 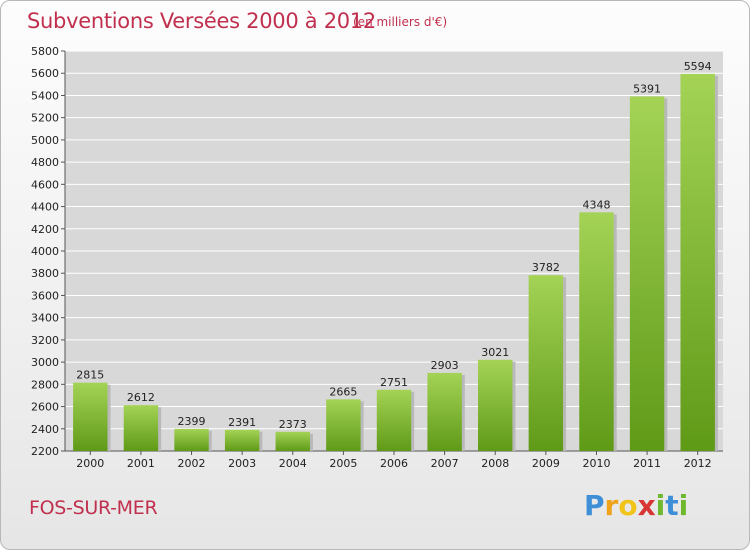 I want to click on y-tick-label: 4400, so click(x=45, y=207).